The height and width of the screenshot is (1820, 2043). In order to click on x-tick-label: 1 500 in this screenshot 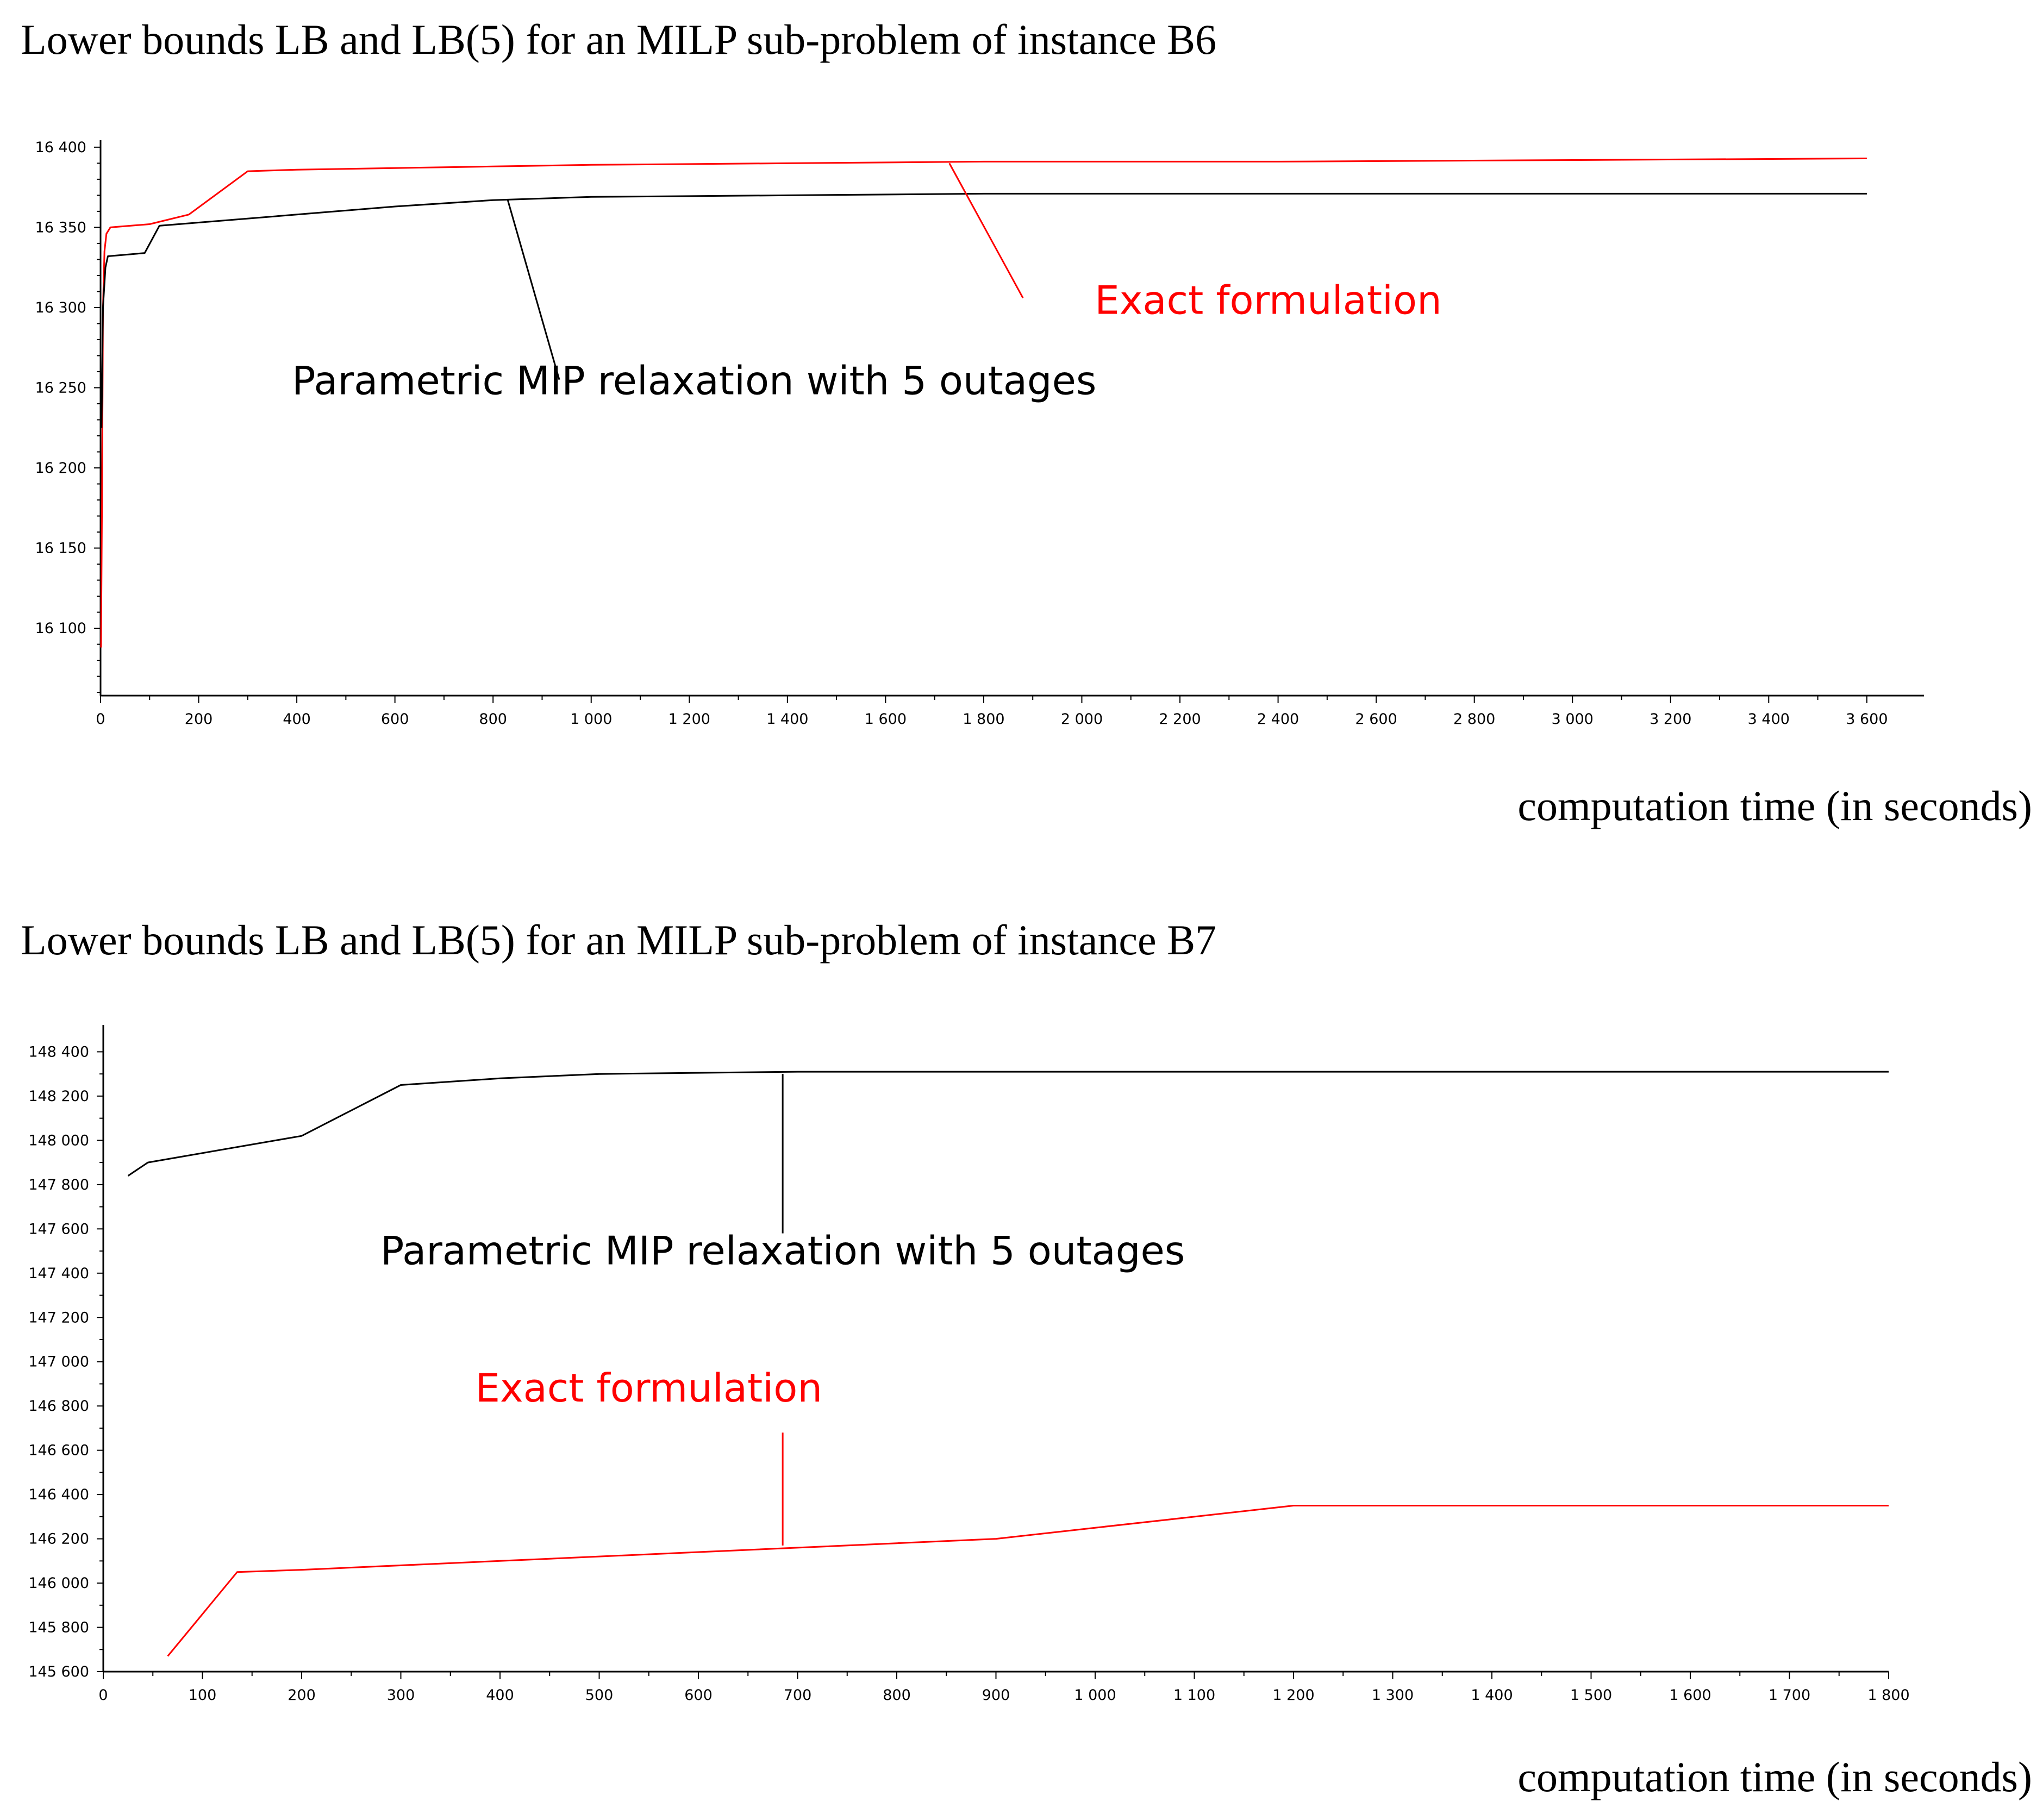, I will do `click(1591, 1695)`.